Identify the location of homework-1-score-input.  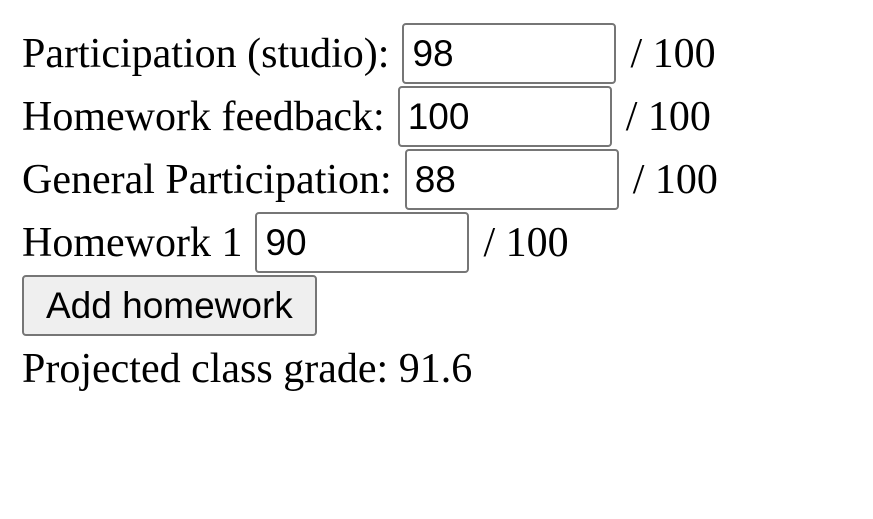
(362, 242).